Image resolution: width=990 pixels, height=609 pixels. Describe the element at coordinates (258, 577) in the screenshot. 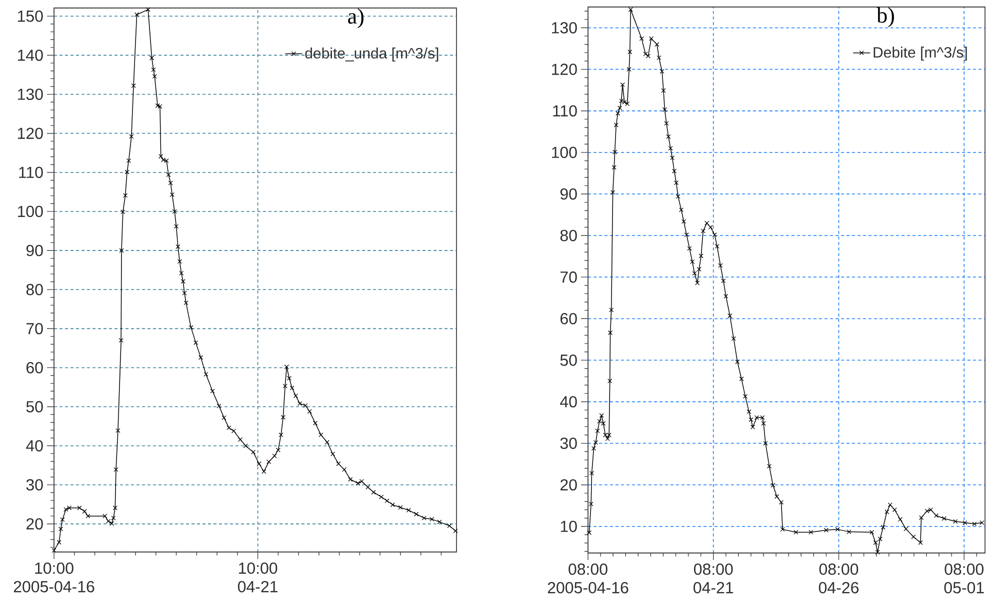

I see `x-tick-label: 10:00 04-21` at that location.